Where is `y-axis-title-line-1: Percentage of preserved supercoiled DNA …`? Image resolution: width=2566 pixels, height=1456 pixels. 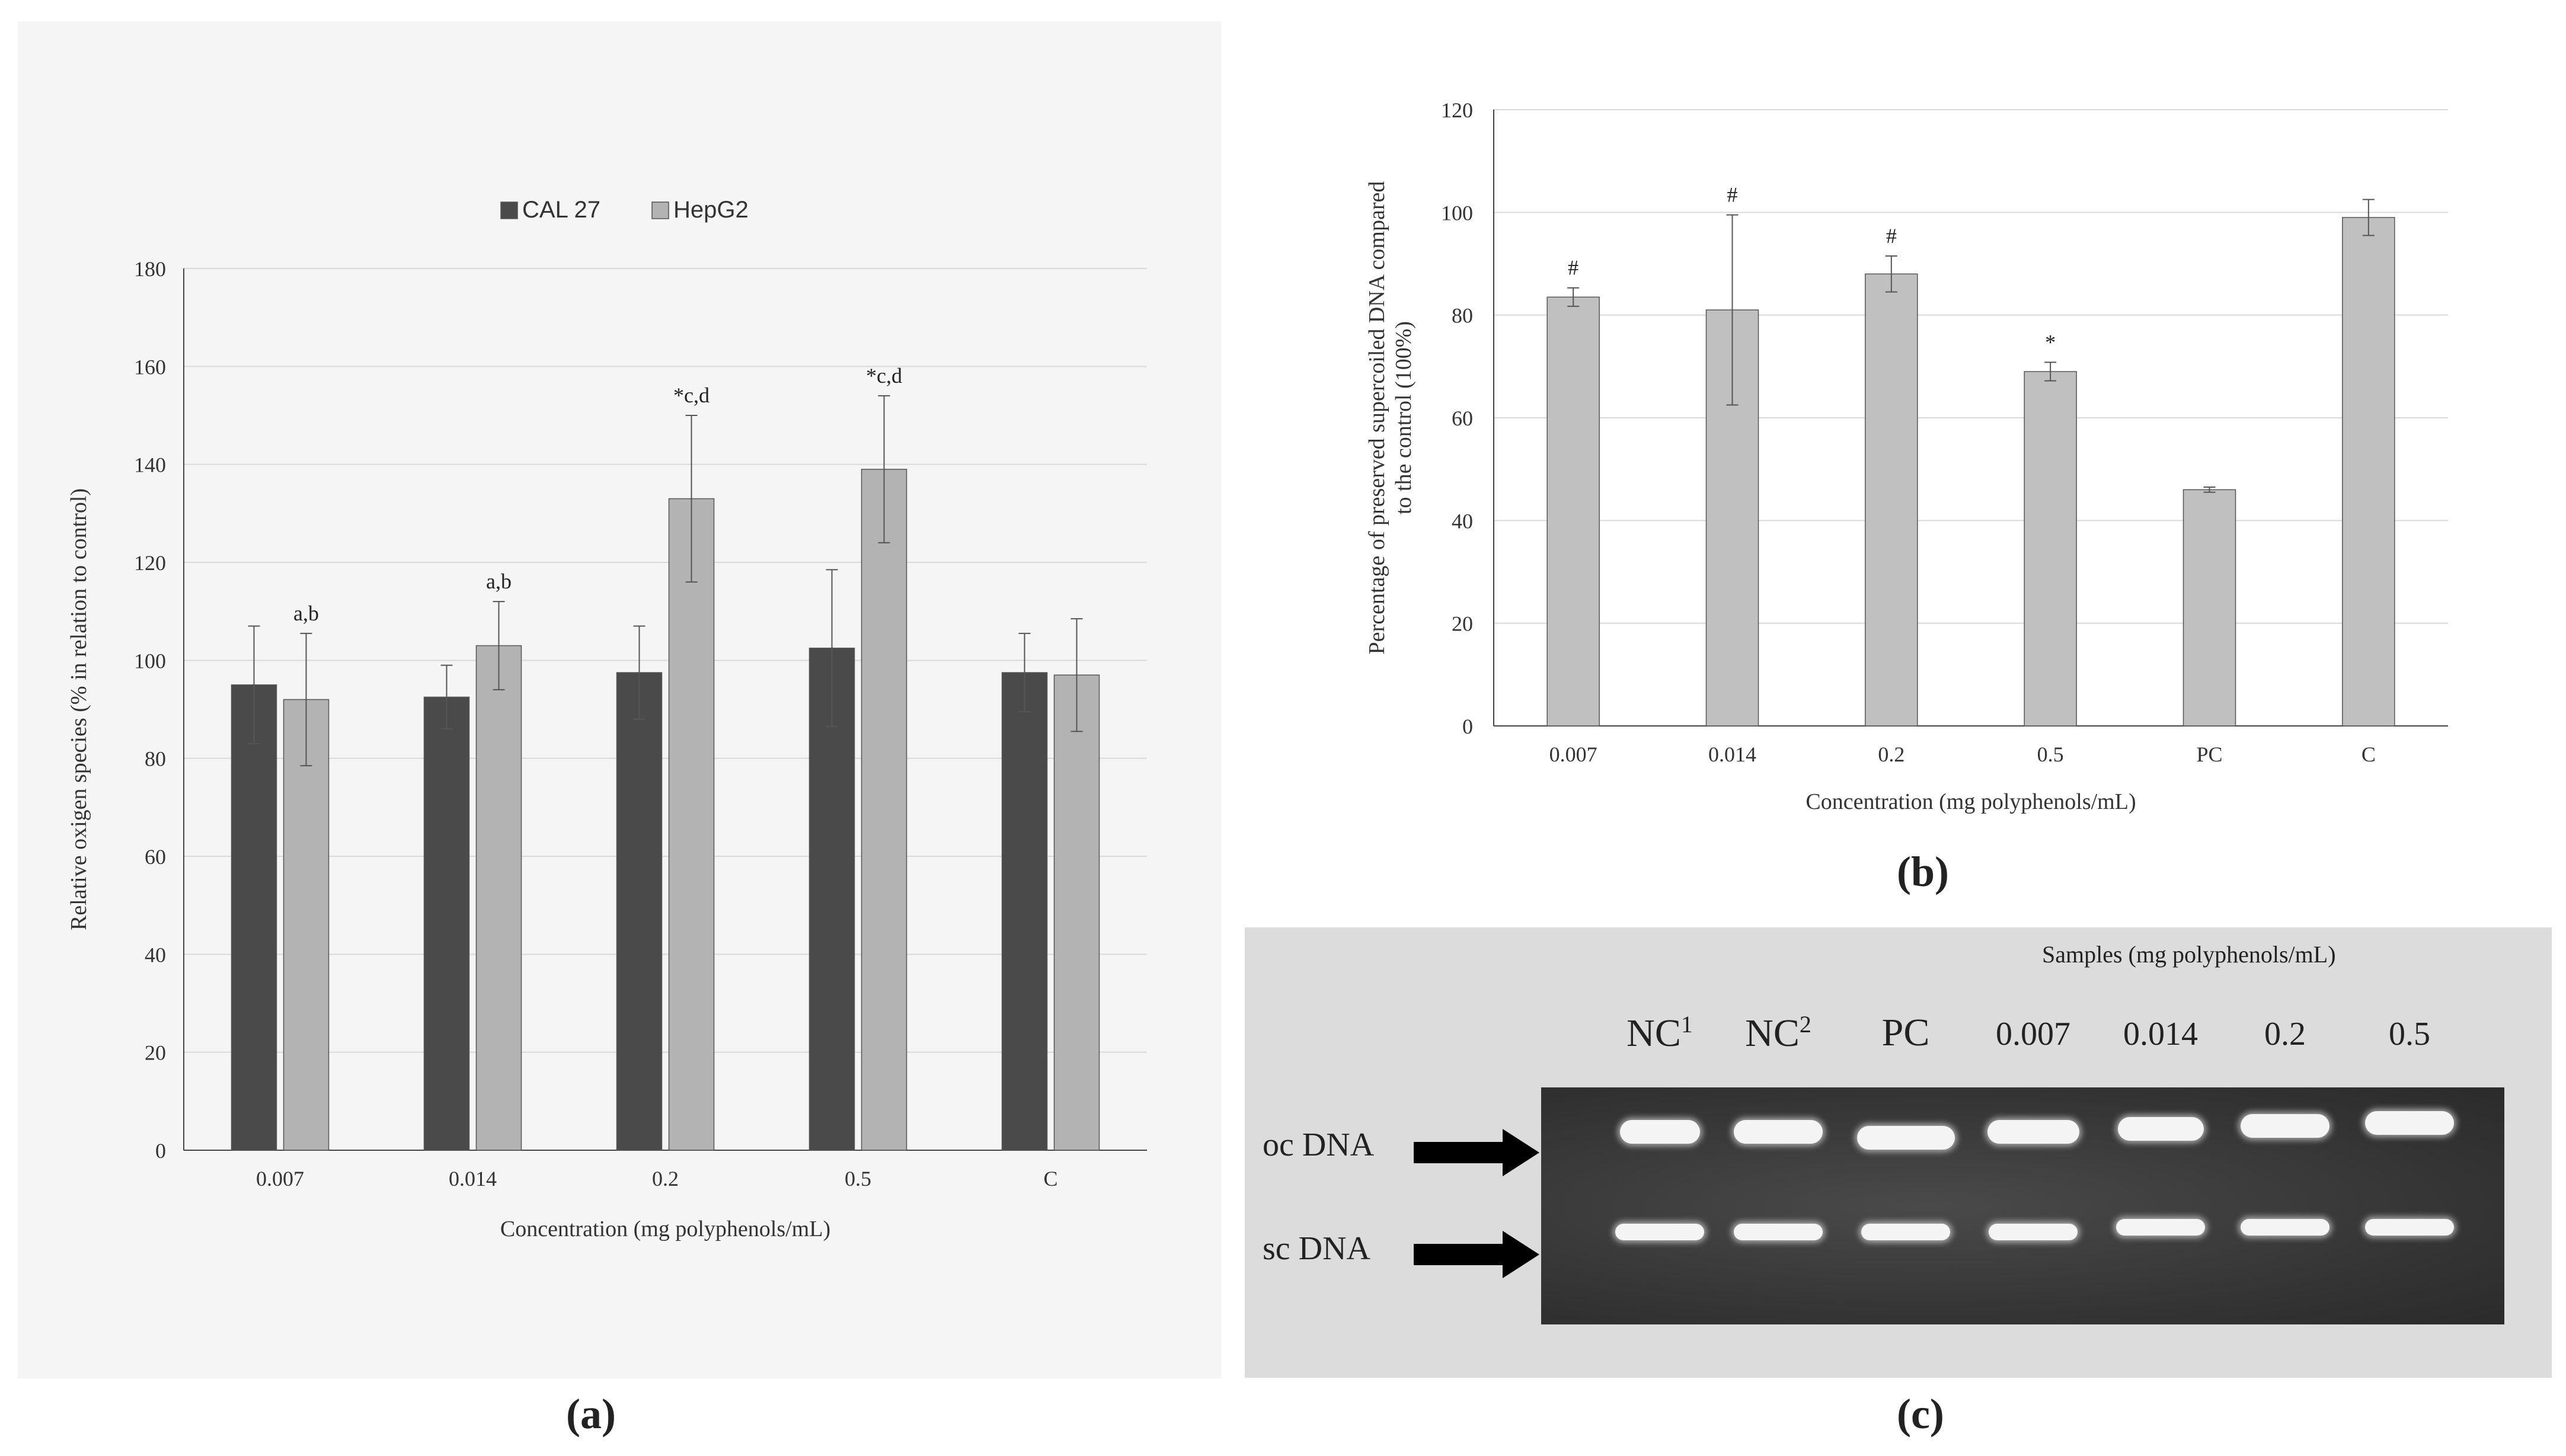 y-axis-title-line-1: Percentage of preserved supercoiled DNA … is located at coordinates (1377, 418).